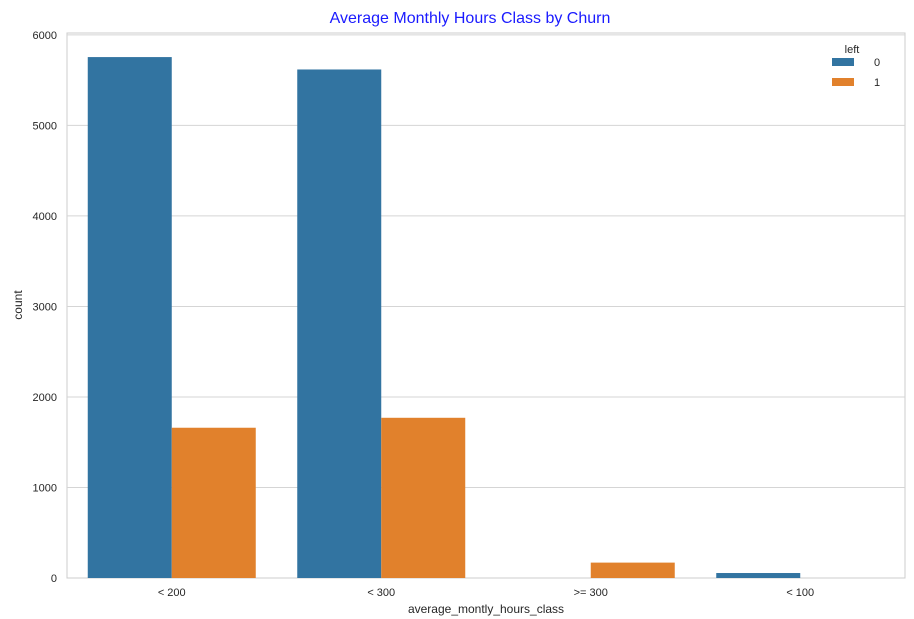 The image size is (914, 619). I want to click on y-tick-label: 6000, so click(45, 36).